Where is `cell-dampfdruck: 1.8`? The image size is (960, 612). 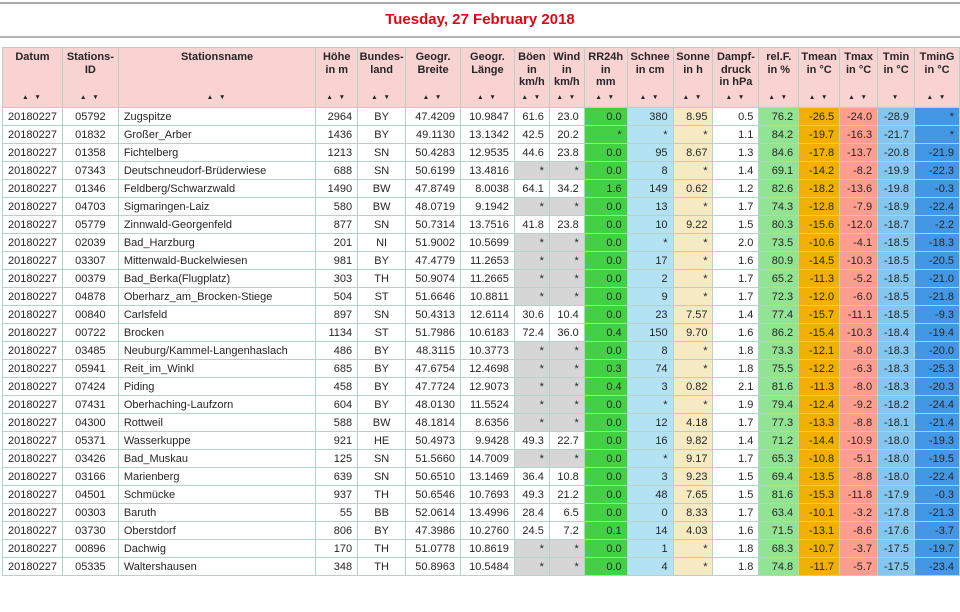 cell-dampfdruck: 1.8 is located at coordinates (736, 350).